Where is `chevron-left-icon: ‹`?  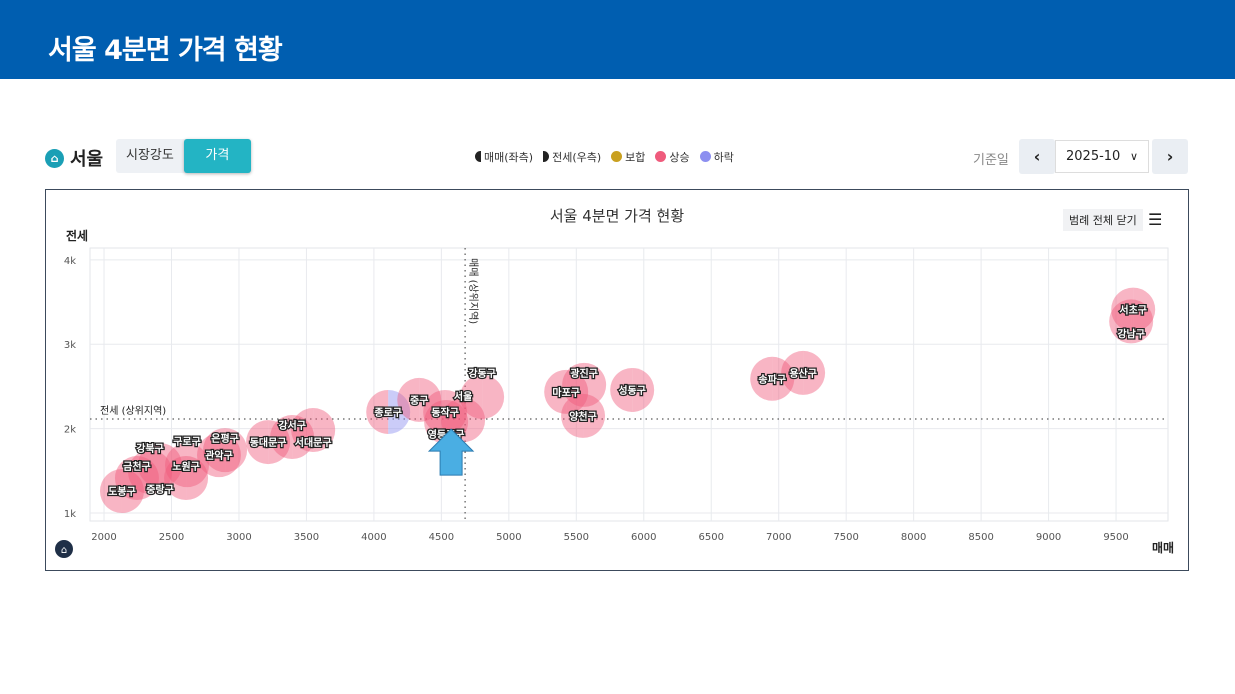 chevron-left-icon: ‹ is located at coordinates (1037, 156).